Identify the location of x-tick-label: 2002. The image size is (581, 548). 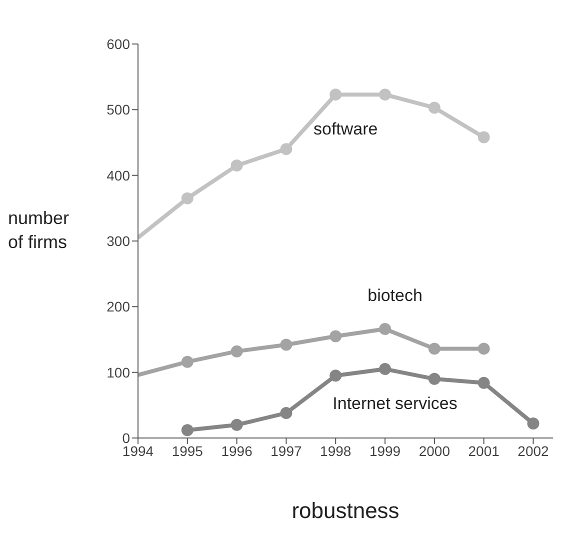
(534, 450).